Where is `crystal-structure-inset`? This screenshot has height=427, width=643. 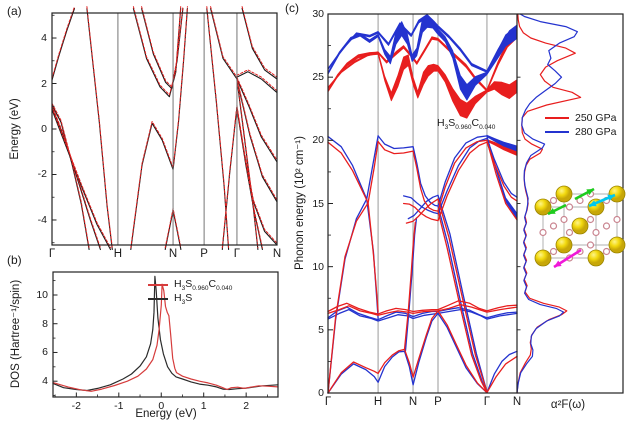
crystal-structure-inset is located at coordinates (580, 227).